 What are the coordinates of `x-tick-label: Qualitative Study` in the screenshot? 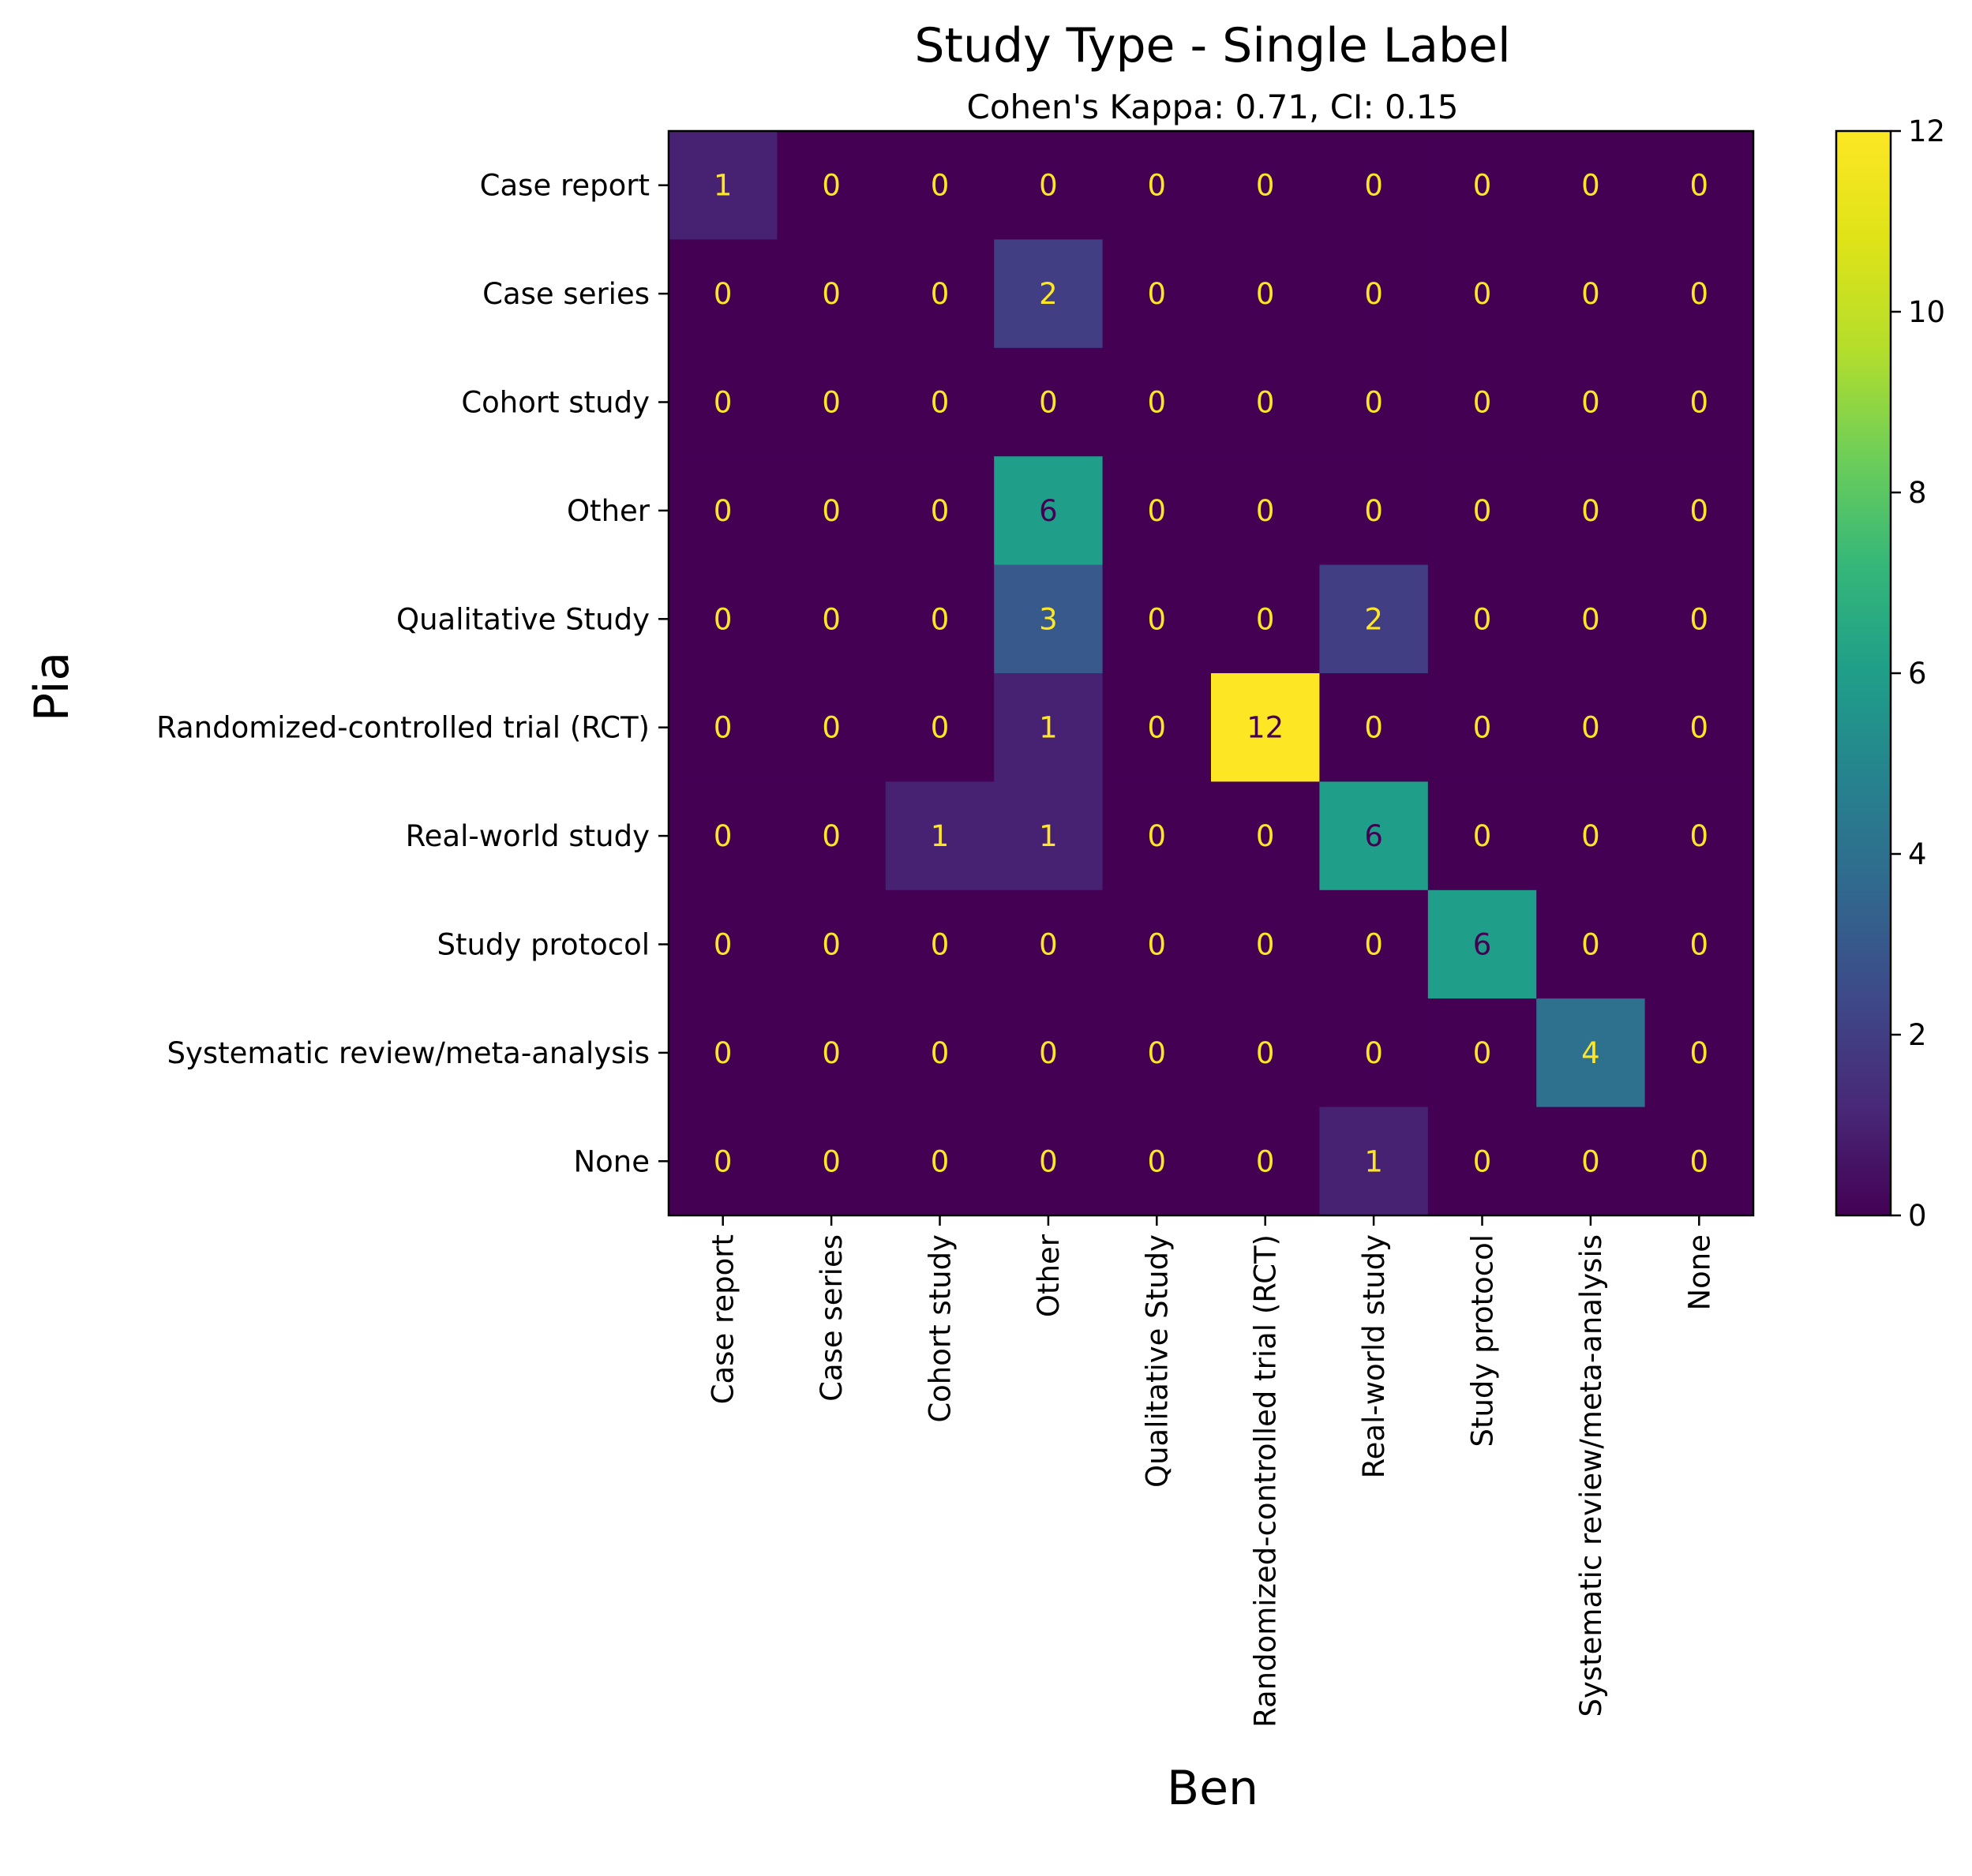 It's located at (1157, 1361).